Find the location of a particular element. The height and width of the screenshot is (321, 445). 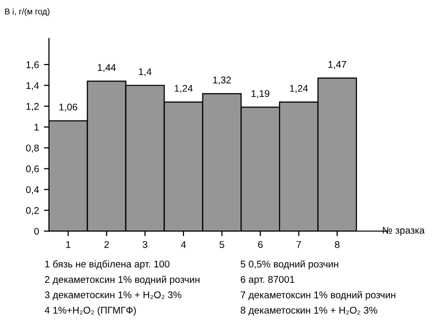

y-tick-label: 0,6 is located at coordinates (32, 169).